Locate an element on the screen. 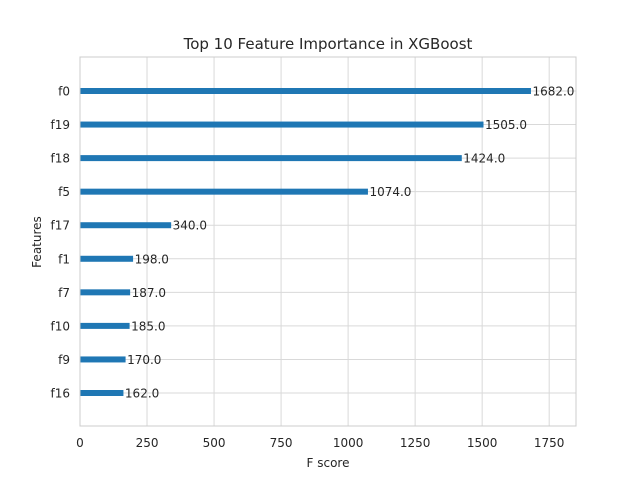 The height and width of the screenshot is (480, 640). x-tick-label: 1750 is located at coordinates (549, 443).